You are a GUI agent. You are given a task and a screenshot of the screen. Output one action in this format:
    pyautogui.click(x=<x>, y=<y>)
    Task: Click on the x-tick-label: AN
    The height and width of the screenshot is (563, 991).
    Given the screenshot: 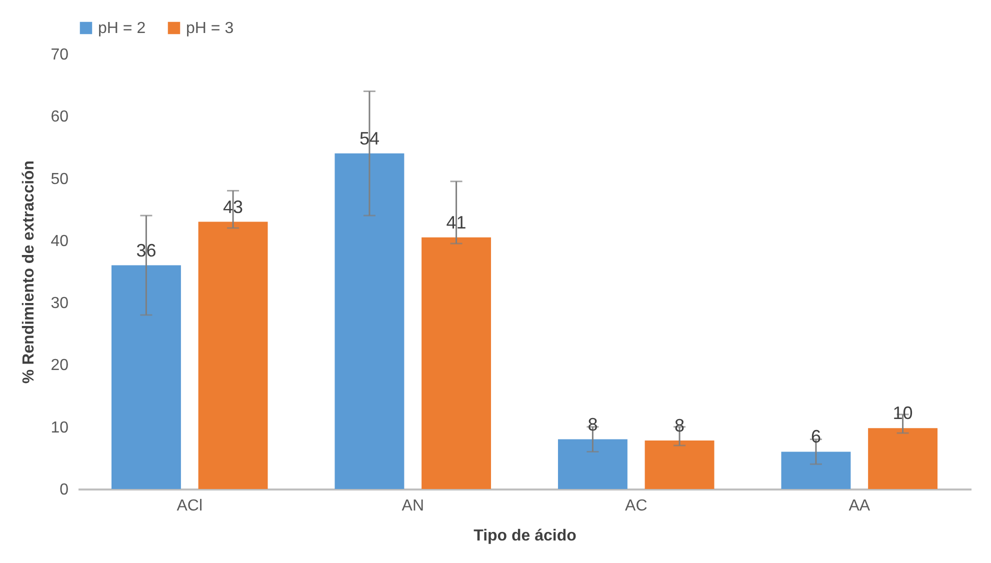 What is the action you would take?
    pyautogui.click(x=413, y=506)
    